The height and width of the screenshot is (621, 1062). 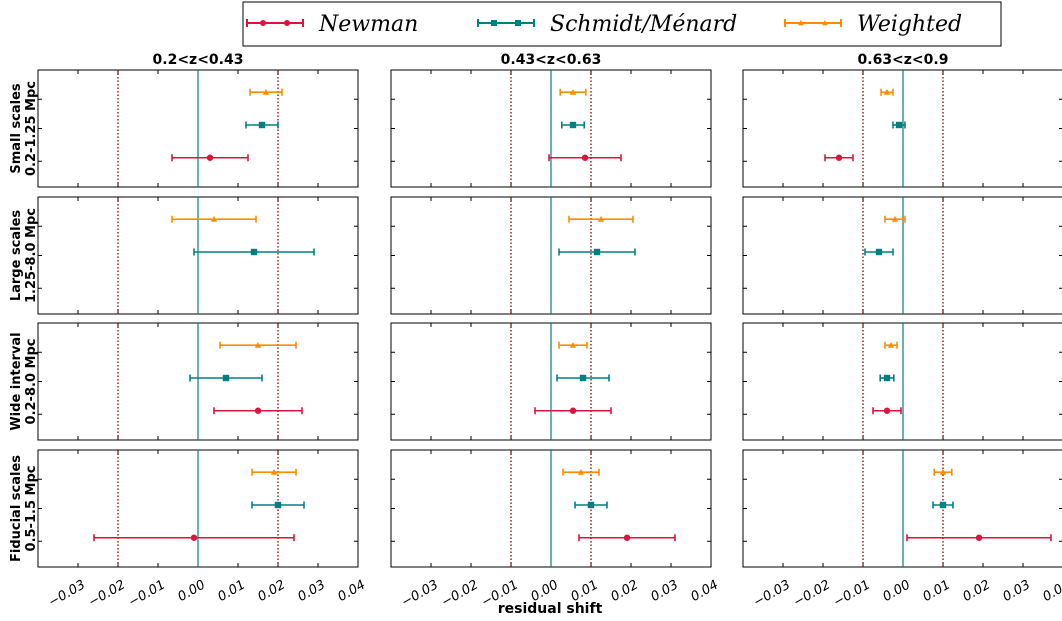 I want to click on x-tick-label: −0.01, so click(x=852, y=593).